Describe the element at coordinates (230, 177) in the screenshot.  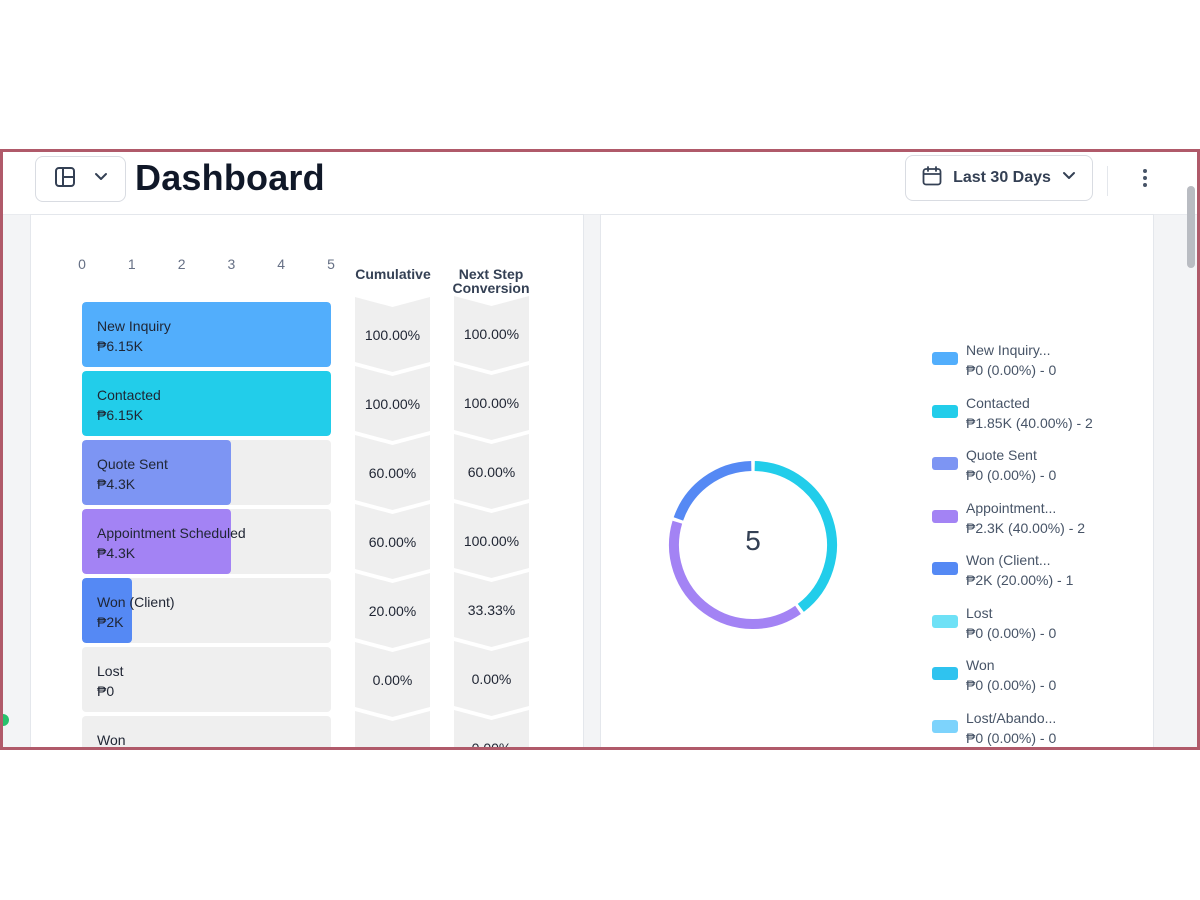
I see `page-title: Dashboard` at that location.